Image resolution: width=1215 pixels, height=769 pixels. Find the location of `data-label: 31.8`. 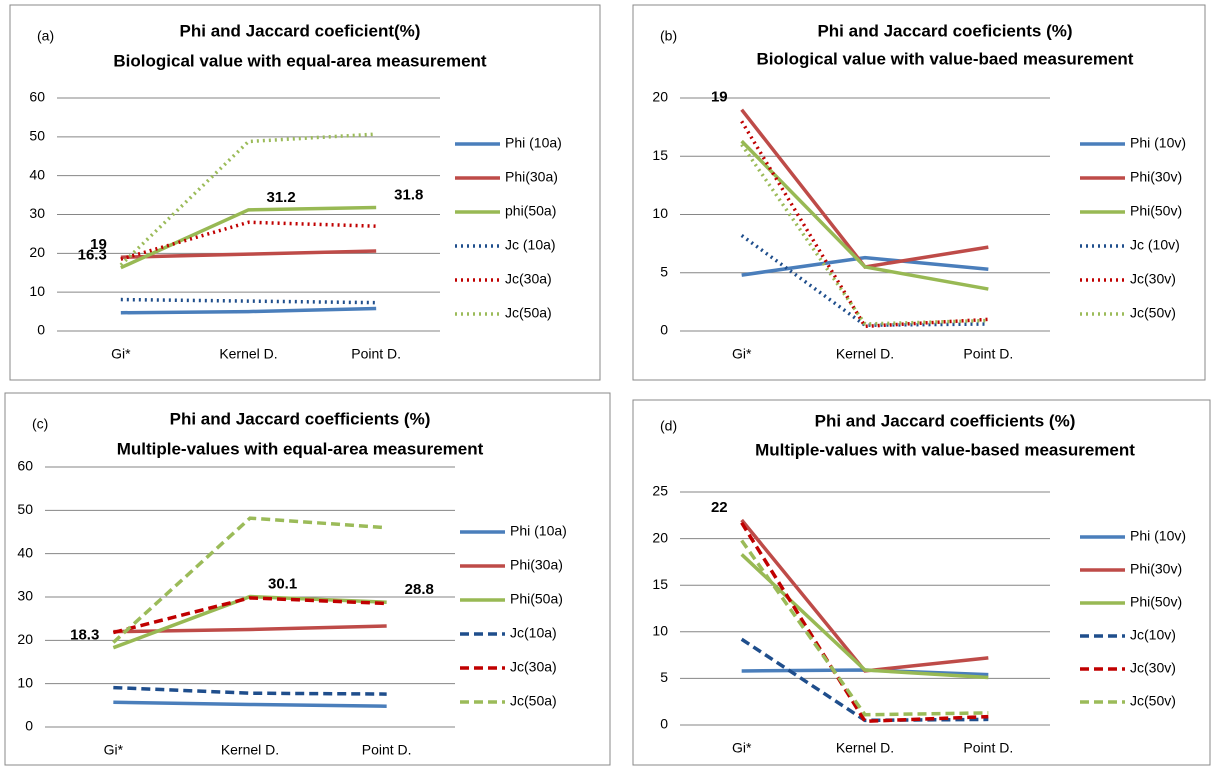

data-label: 31.8 is located at coordinates (408, 194).